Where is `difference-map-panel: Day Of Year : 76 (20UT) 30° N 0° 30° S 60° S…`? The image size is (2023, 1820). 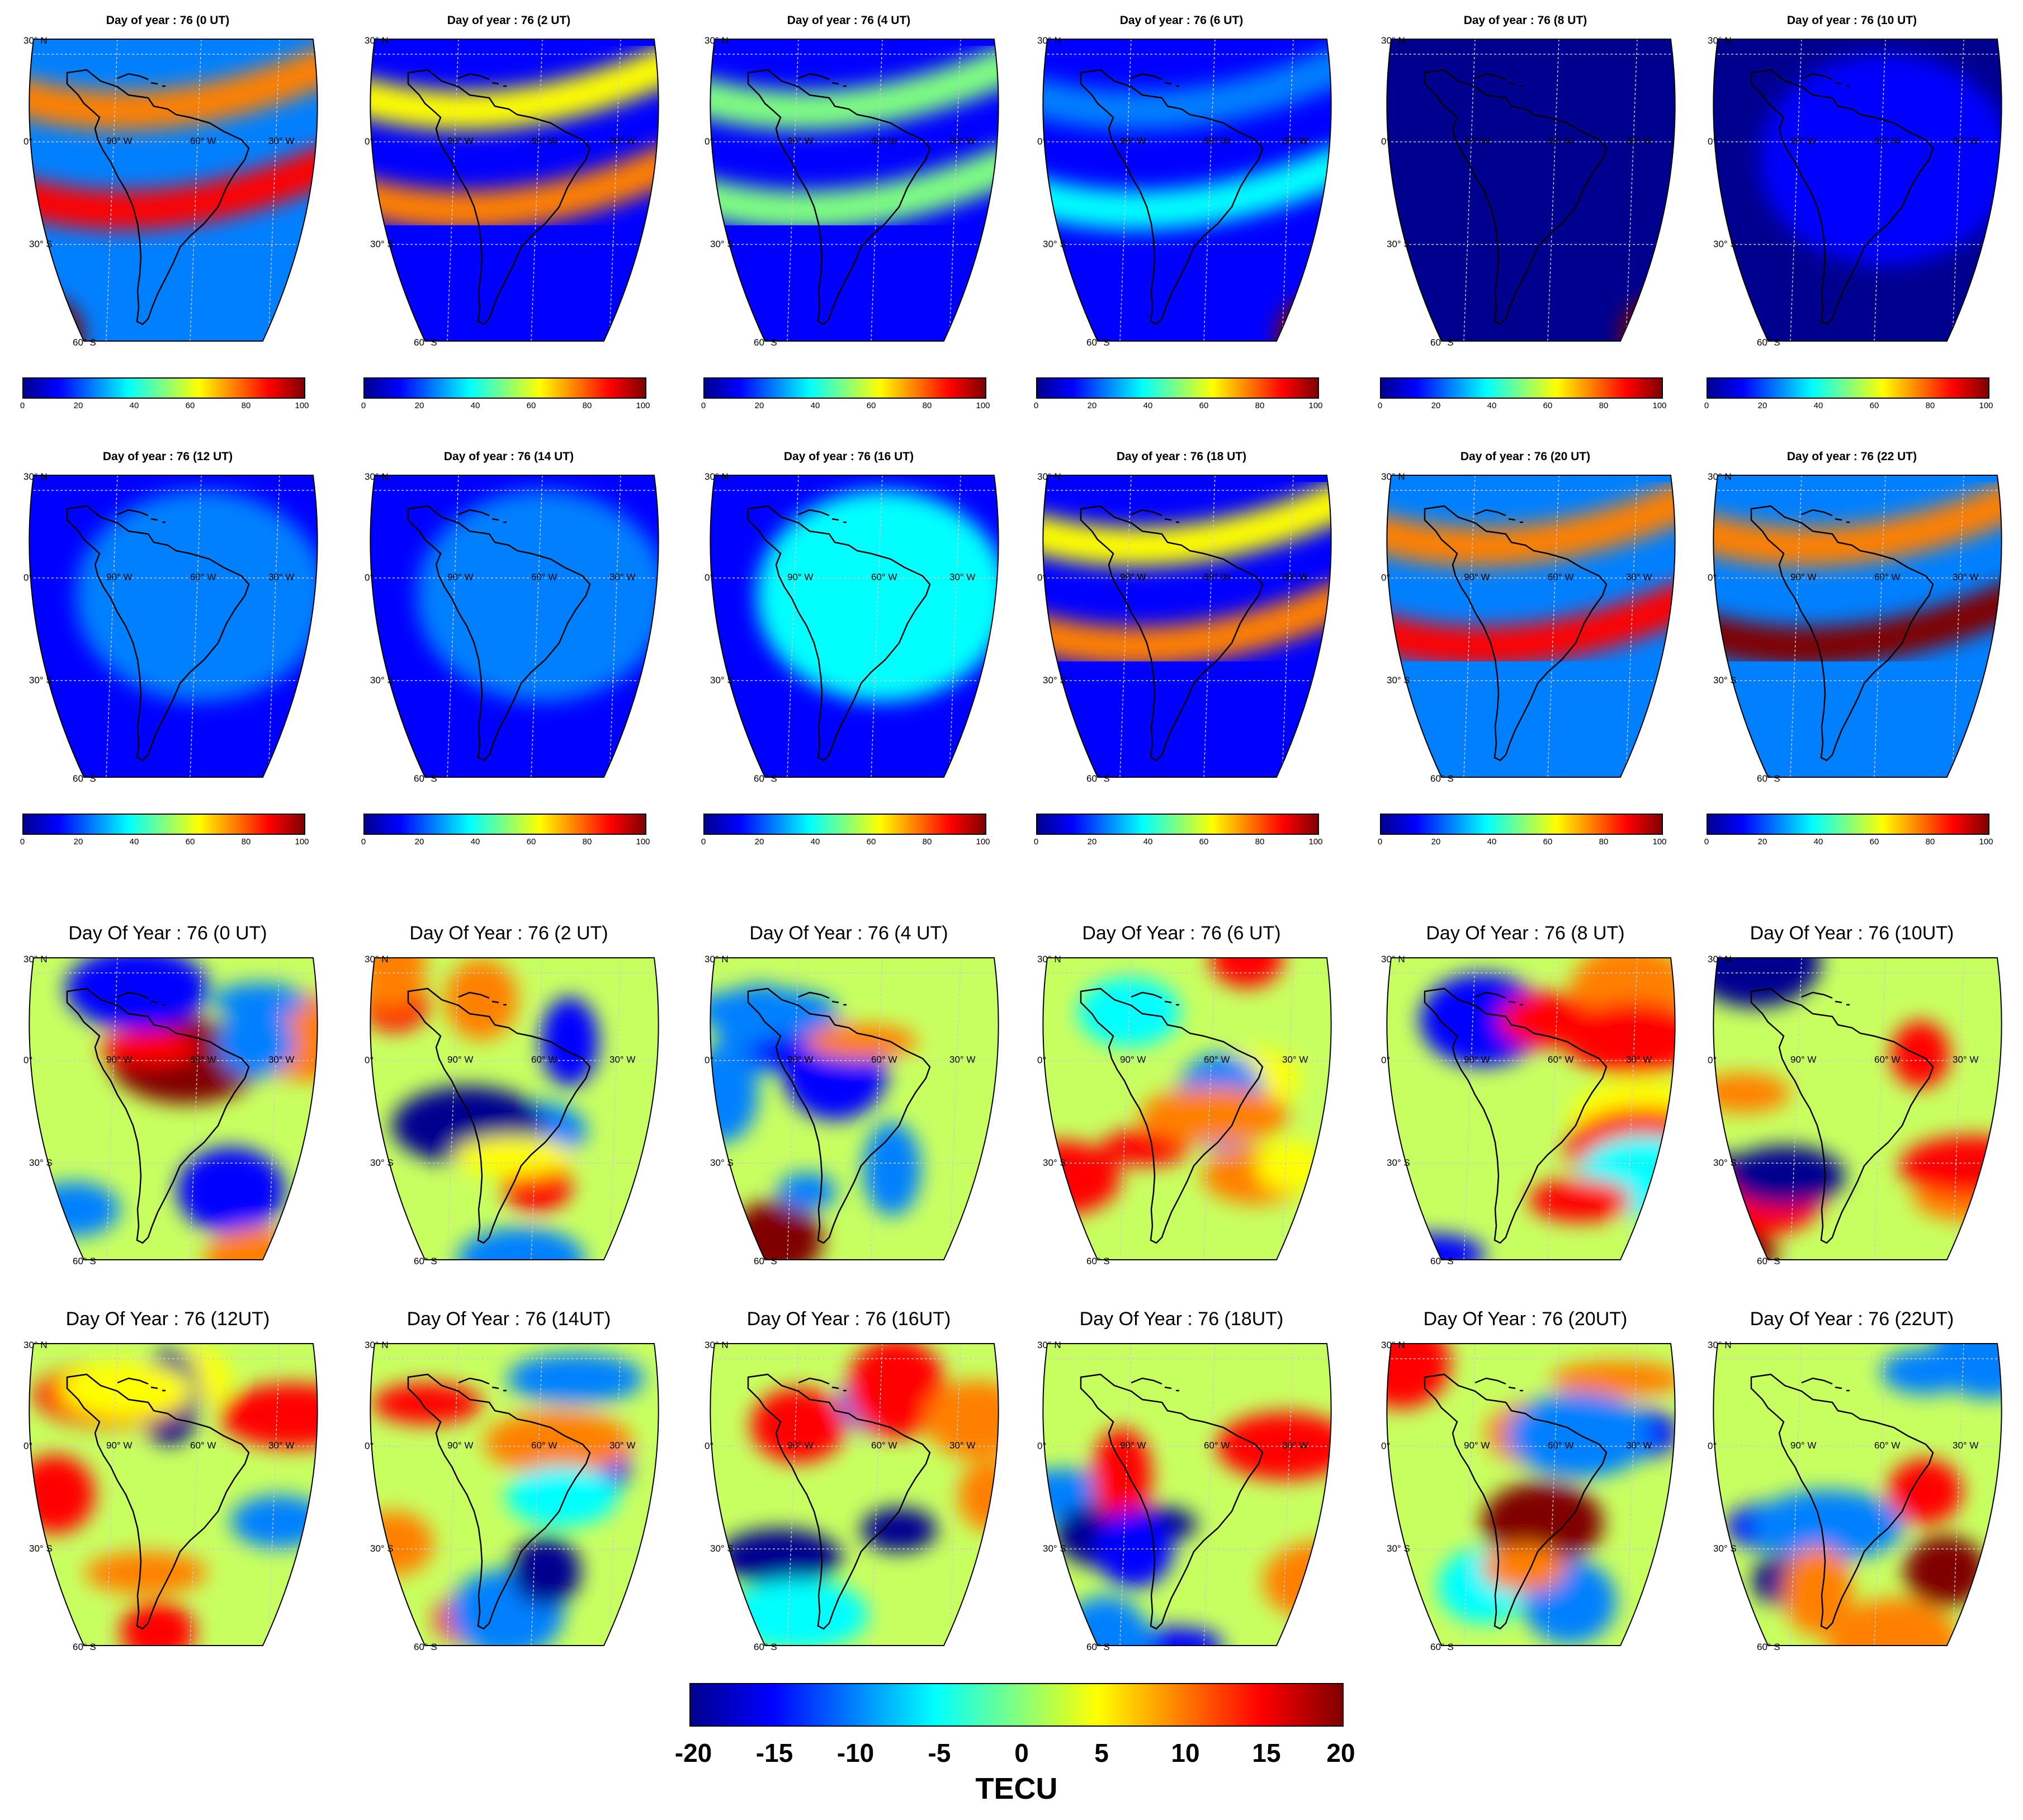
difference-map-panel: Day Of Year : 76 (20UT) 30° N 0° 30° S 60° S… is located at coordinates (1528, 1481).